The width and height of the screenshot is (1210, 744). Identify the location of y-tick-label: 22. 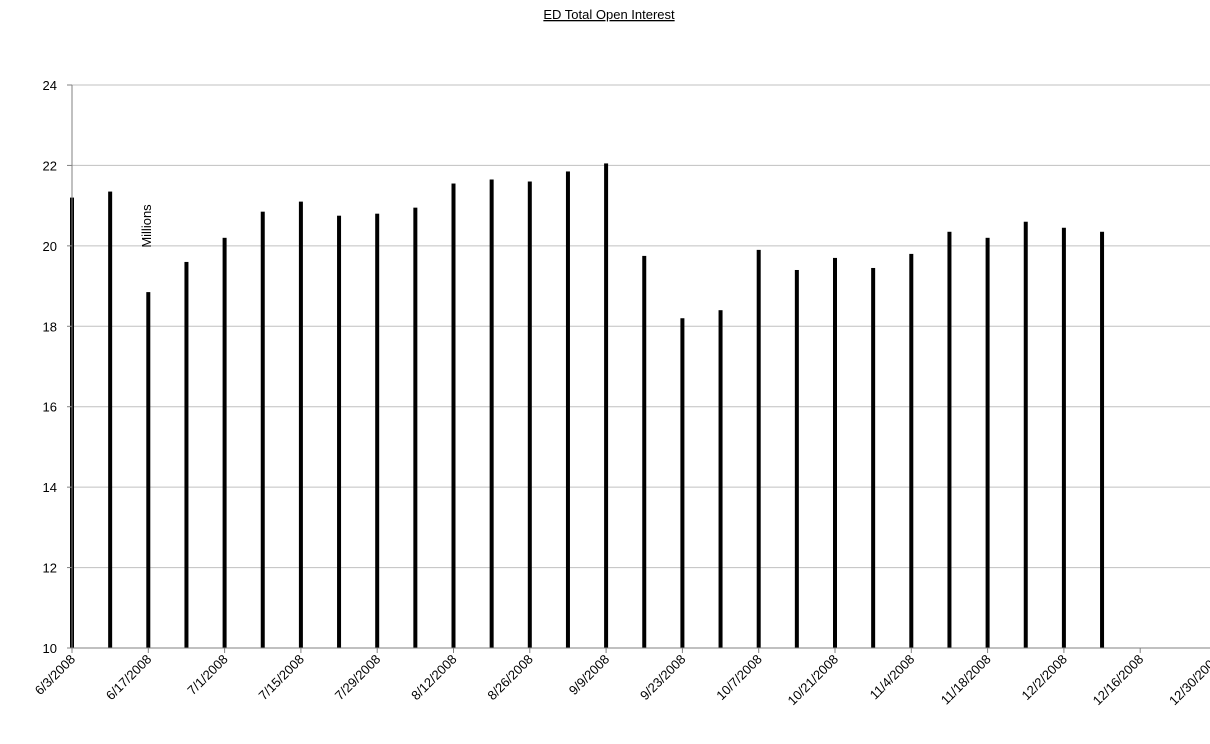
(50, 165).